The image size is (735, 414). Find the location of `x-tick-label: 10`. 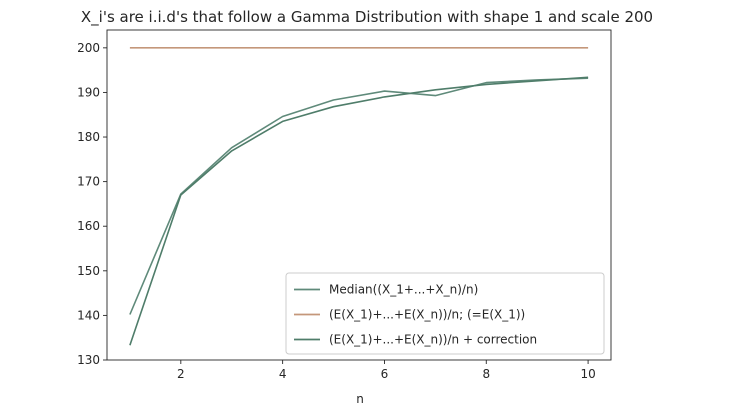

x-tick-label: 10 is located at coordinates (587, 374).